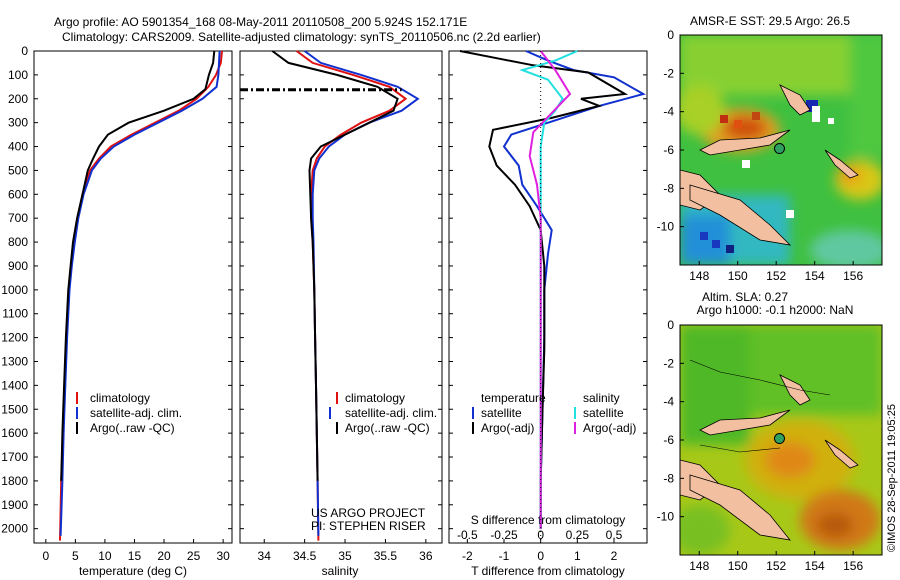 This screenshot has height=580, width=900. I want to click on sst-map-title: AMSR-E SST: 29.5 Argo: 26.5, so click(770, 21).